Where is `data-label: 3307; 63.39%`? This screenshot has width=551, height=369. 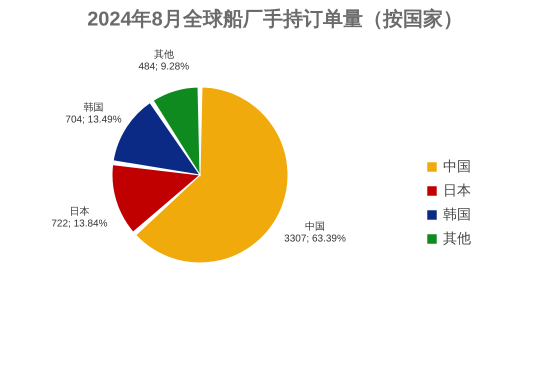 data-label: 3307; 63.39% is located at coordinates (315, 238).